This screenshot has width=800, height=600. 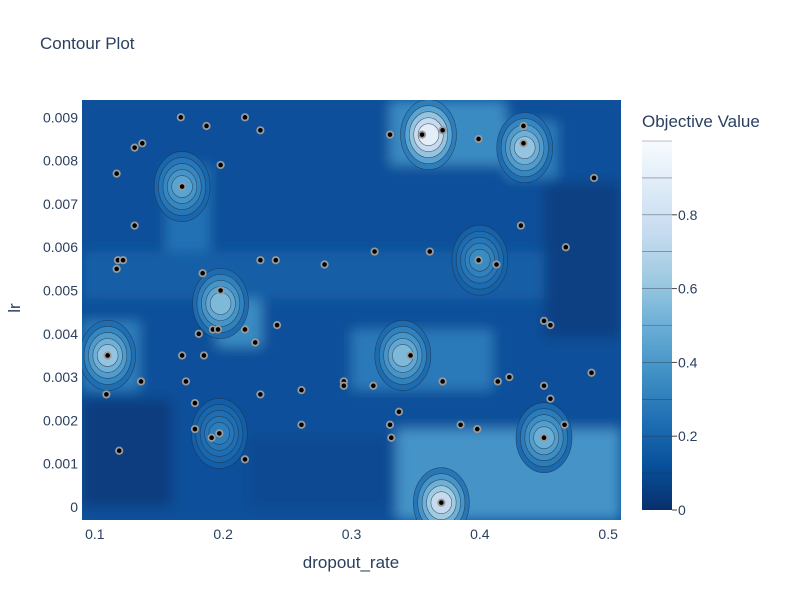 What do you see at coordinates (688, 362) in the screenshot?
I see `colorbar-tick-label: 0.4` at bounding box center [688, 362].